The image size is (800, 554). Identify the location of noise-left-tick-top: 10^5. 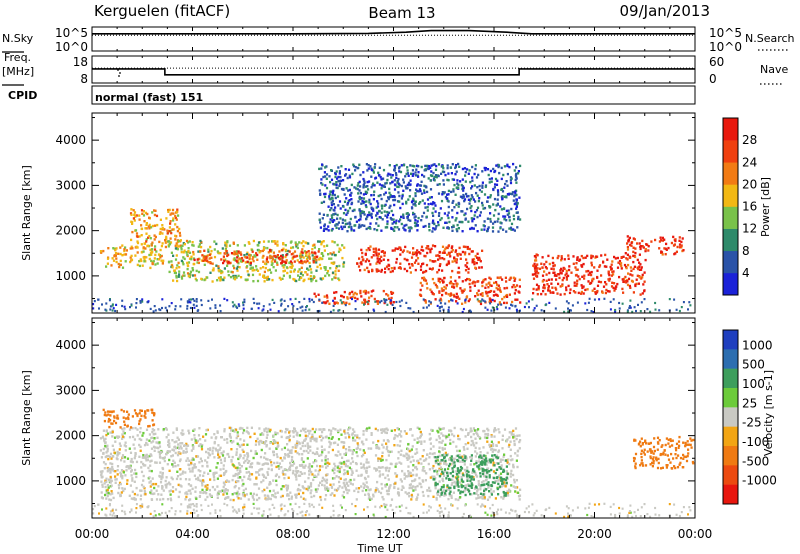
(71, 33).